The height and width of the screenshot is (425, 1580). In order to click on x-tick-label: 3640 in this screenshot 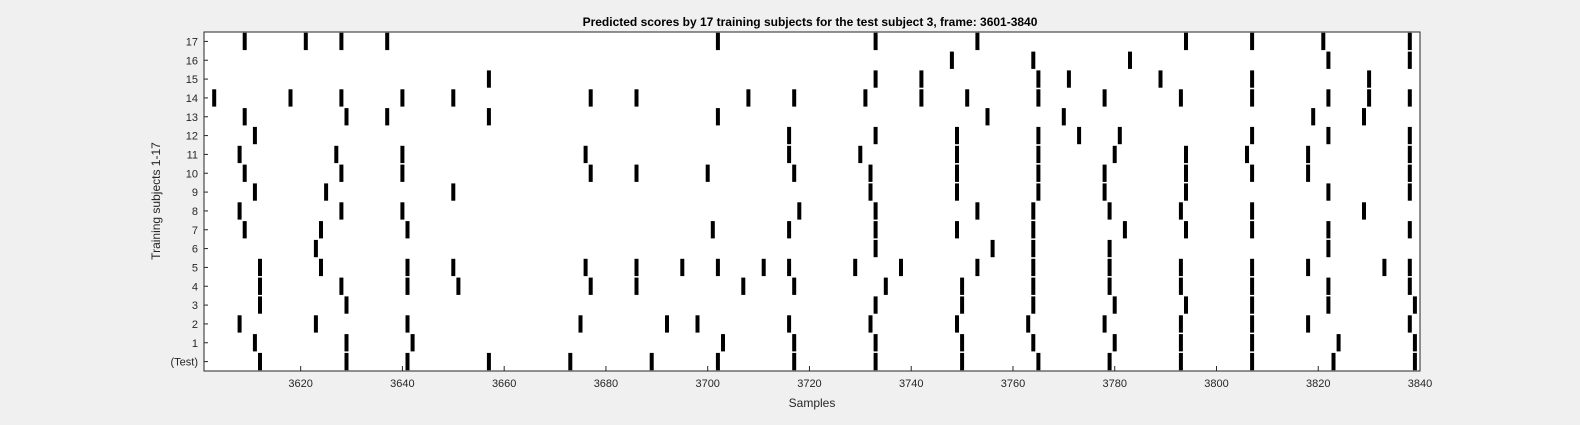, I will do `click(402, 384)`.